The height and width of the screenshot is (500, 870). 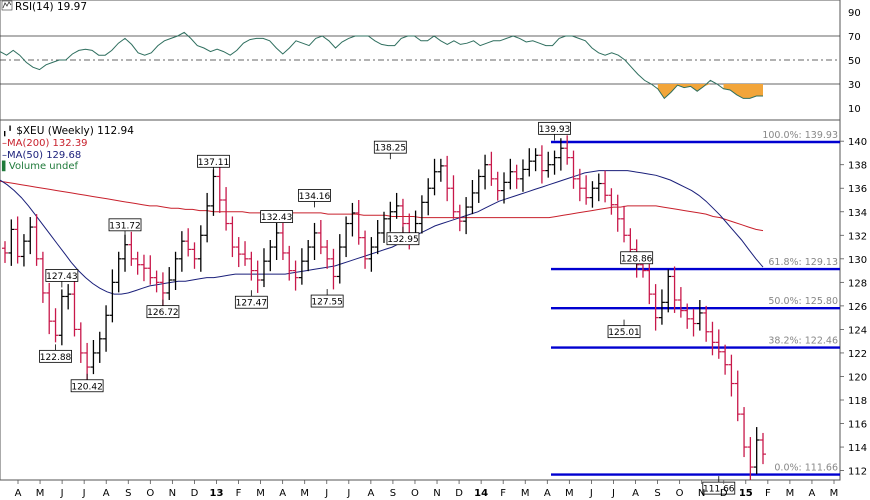 What do you see at coordinates (806, 468) in the screenshot?
I see `fib-level-label: 0.0%: 111.66` at bounding box center [806, 468].